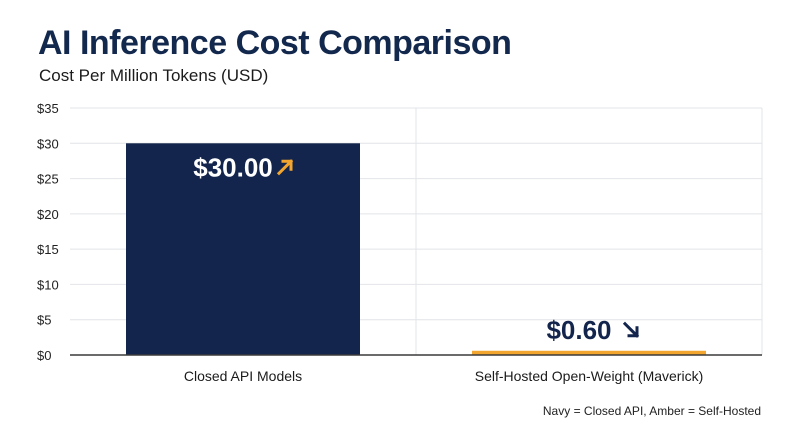  I want to click on chart-subtitle: Cost Per Million Tokens (USD), so click(154, 75).